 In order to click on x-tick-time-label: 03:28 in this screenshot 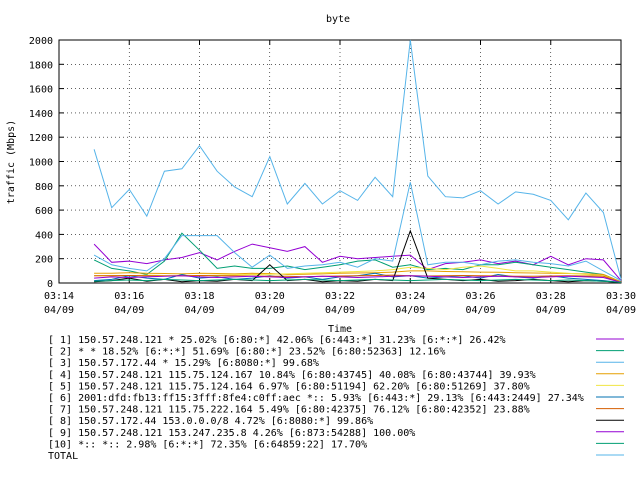, I will do `click(551, 296)`.